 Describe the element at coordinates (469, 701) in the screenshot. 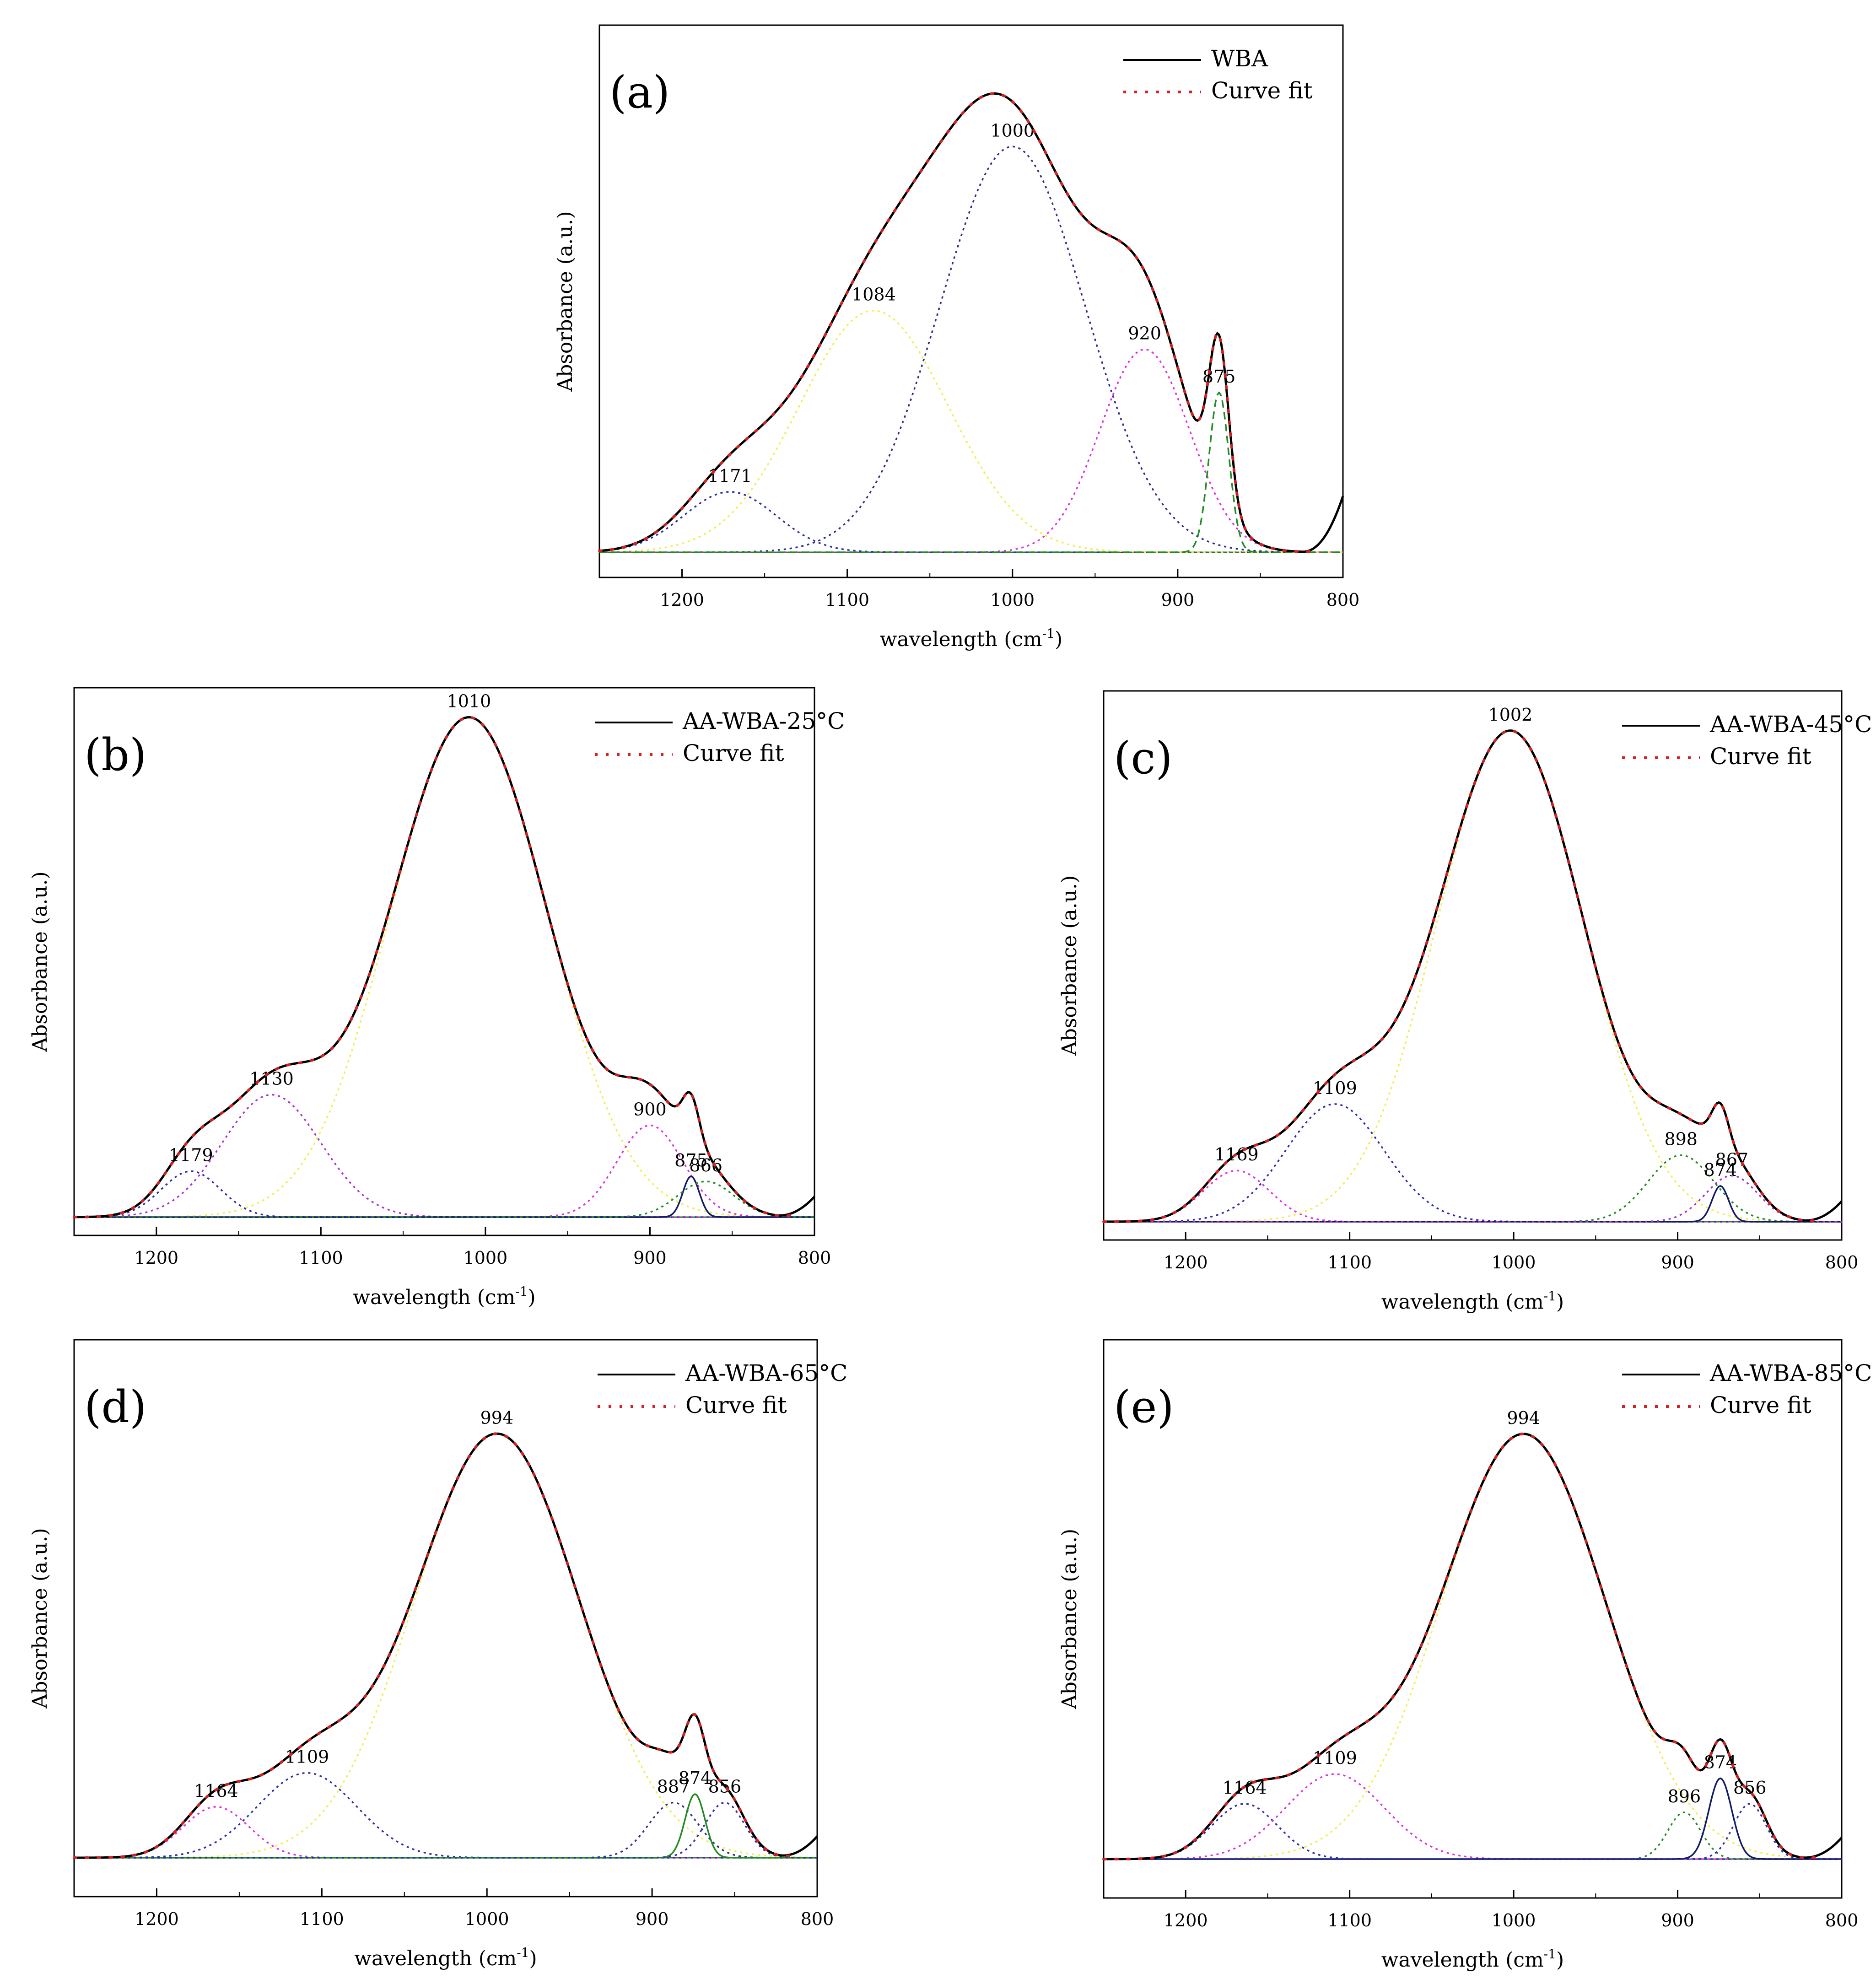

I see `peak-label: 1010` at that location.